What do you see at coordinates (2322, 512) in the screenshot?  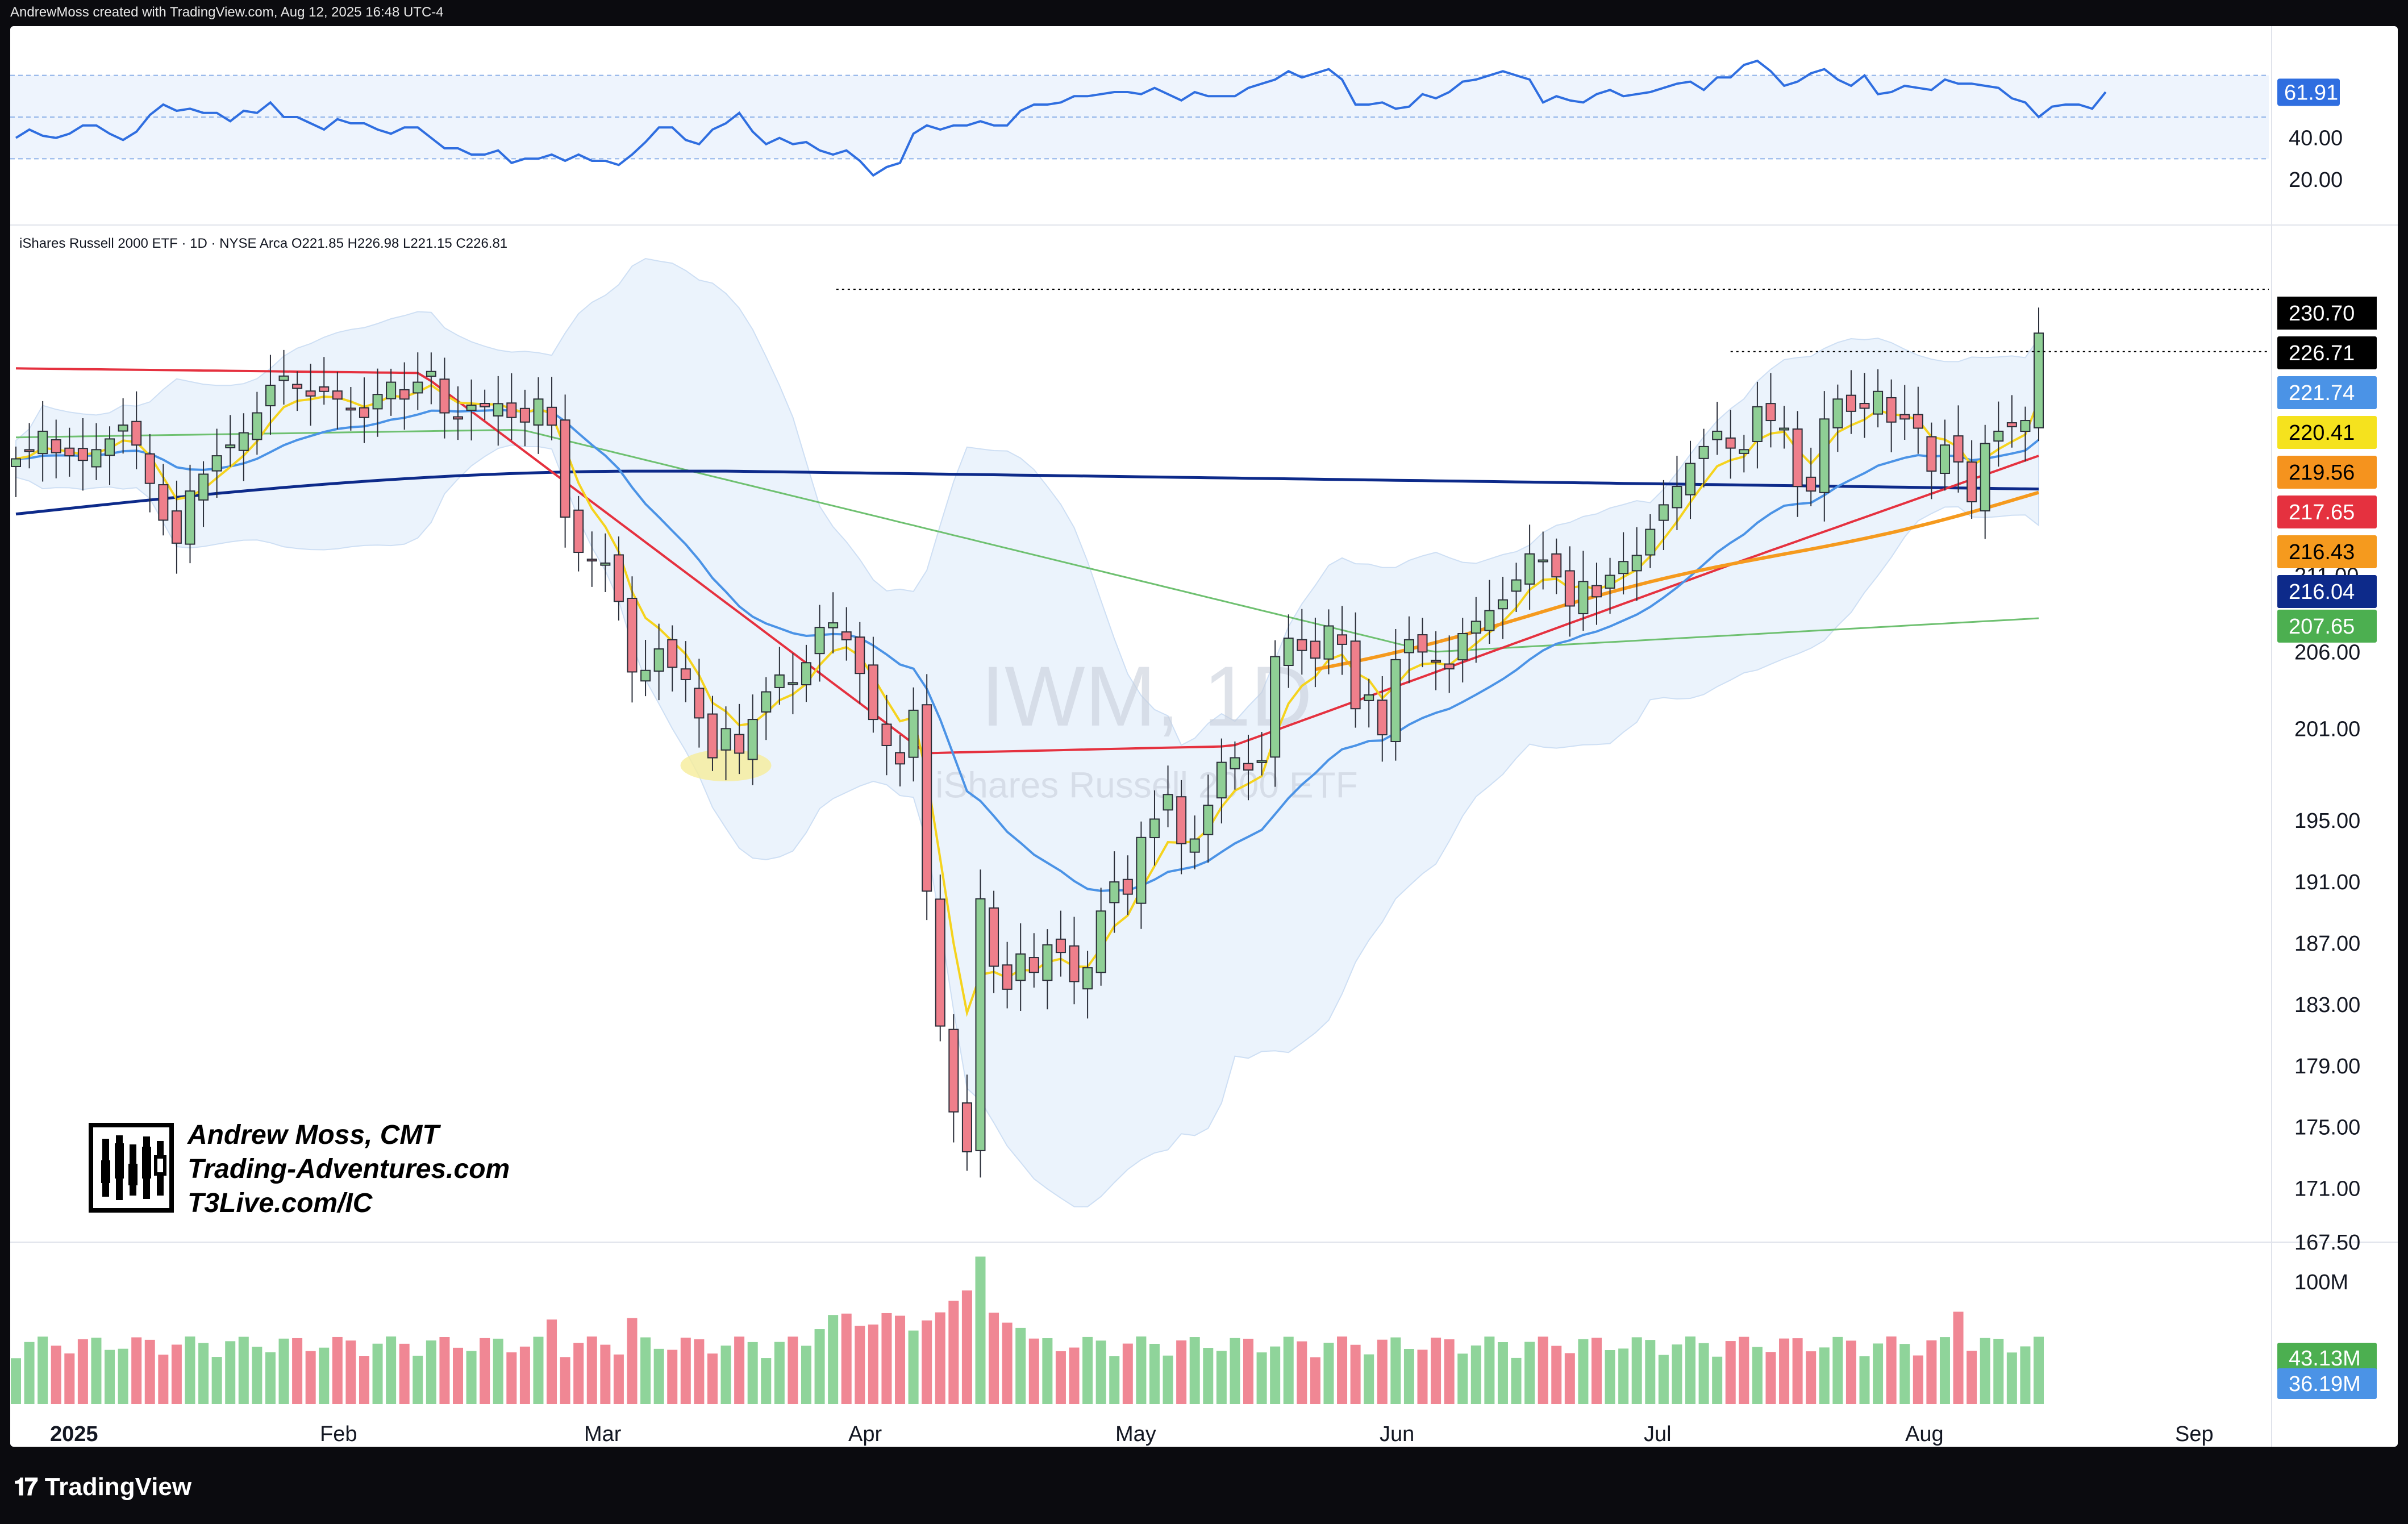 I see `price-tag-value: 217.65` at bounding box center [2322, 512].